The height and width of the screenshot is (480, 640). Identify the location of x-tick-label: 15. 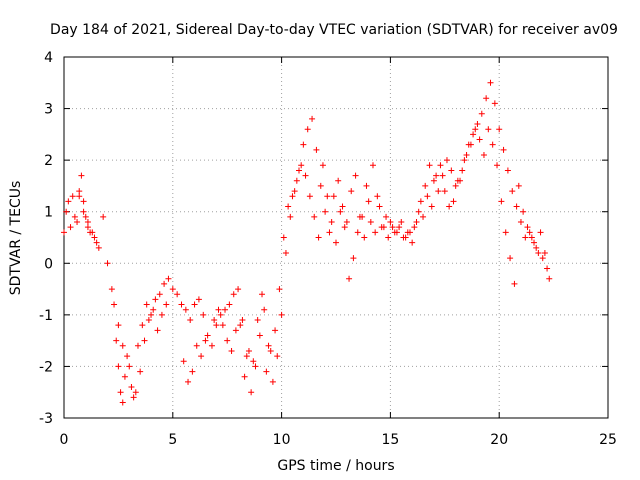
(390, 440).